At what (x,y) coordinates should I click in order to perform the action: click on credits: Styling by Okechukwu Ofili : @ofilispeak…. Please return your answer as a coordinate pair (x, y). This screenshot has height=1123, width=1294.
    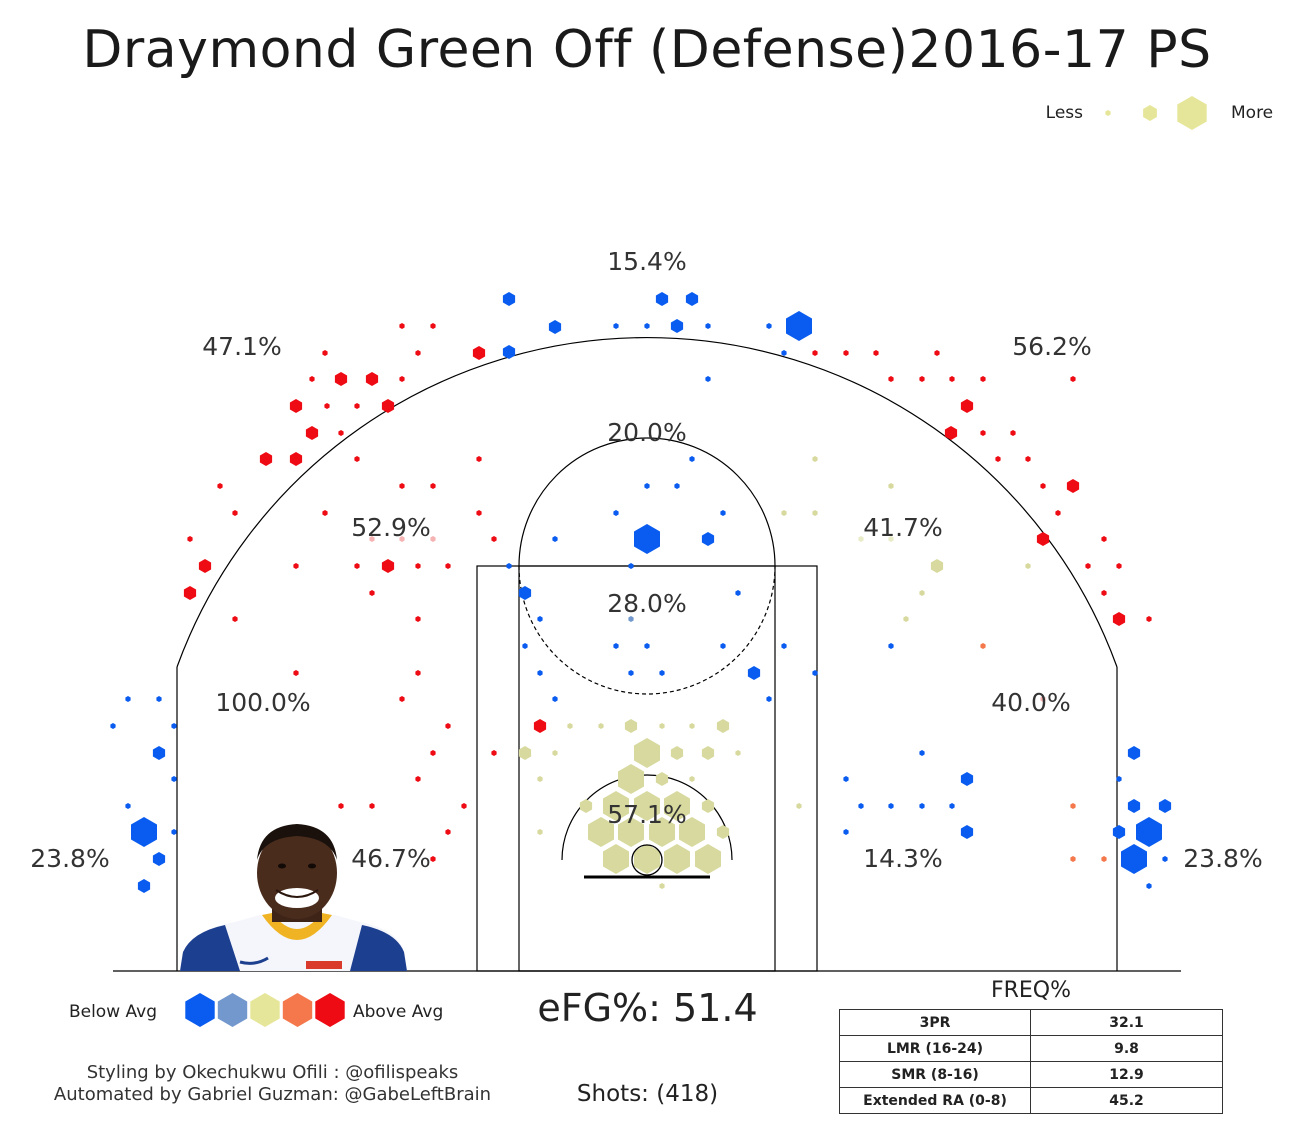
    Looking at the image, I should click on (272, 1084).